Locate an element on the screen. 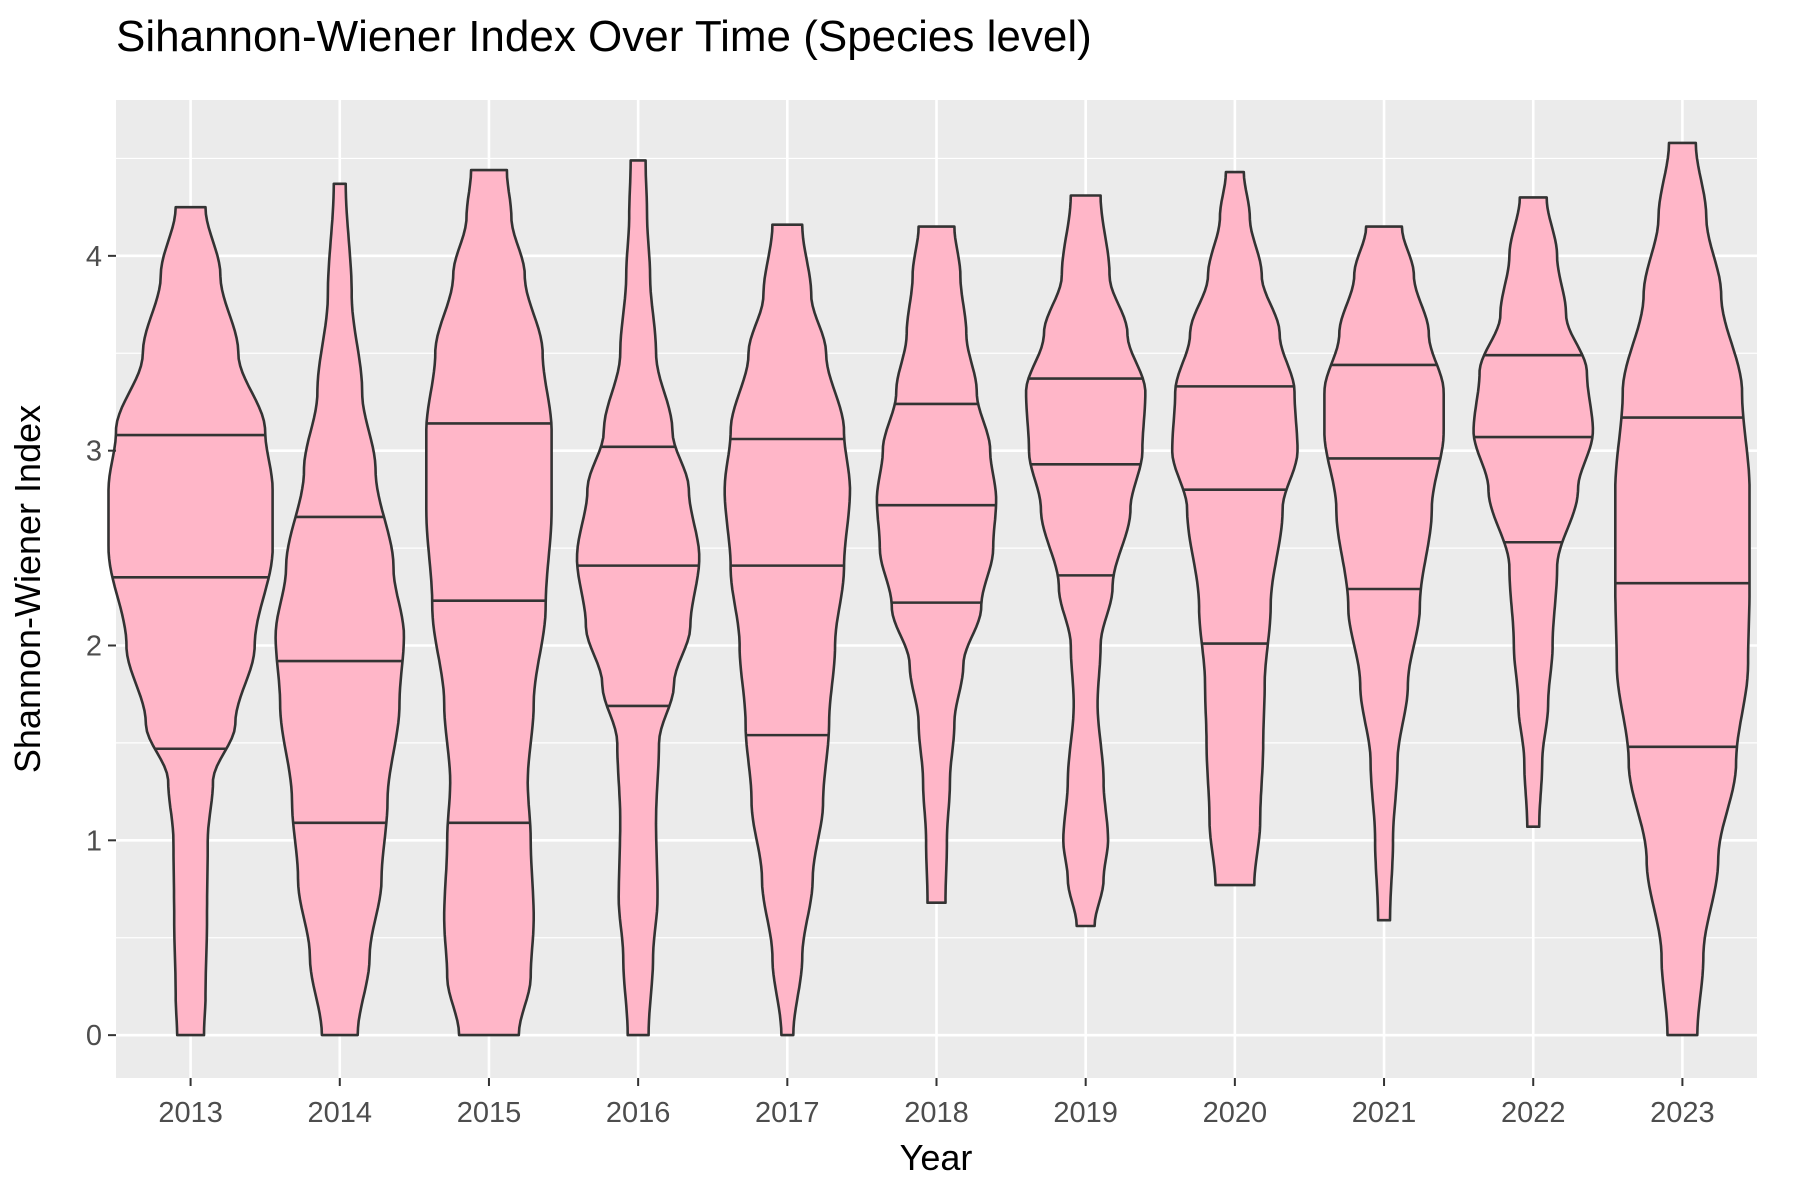 The image size is (1800, 1200). y-tick-label: 4 is located at coordinates (94, 257).